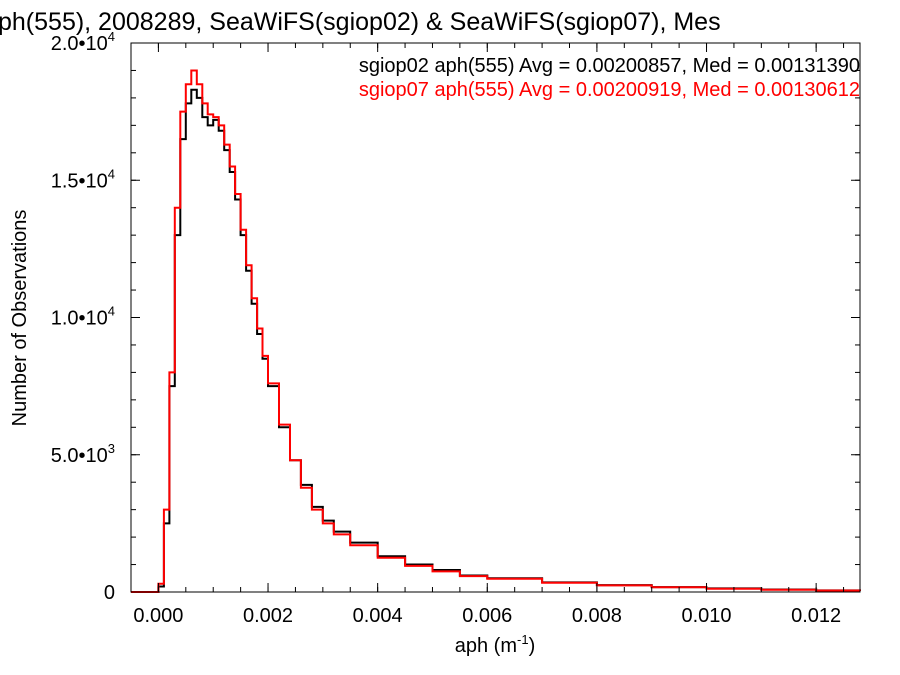  I want to click on x-tick-label: 0.002, so click(268, 616).